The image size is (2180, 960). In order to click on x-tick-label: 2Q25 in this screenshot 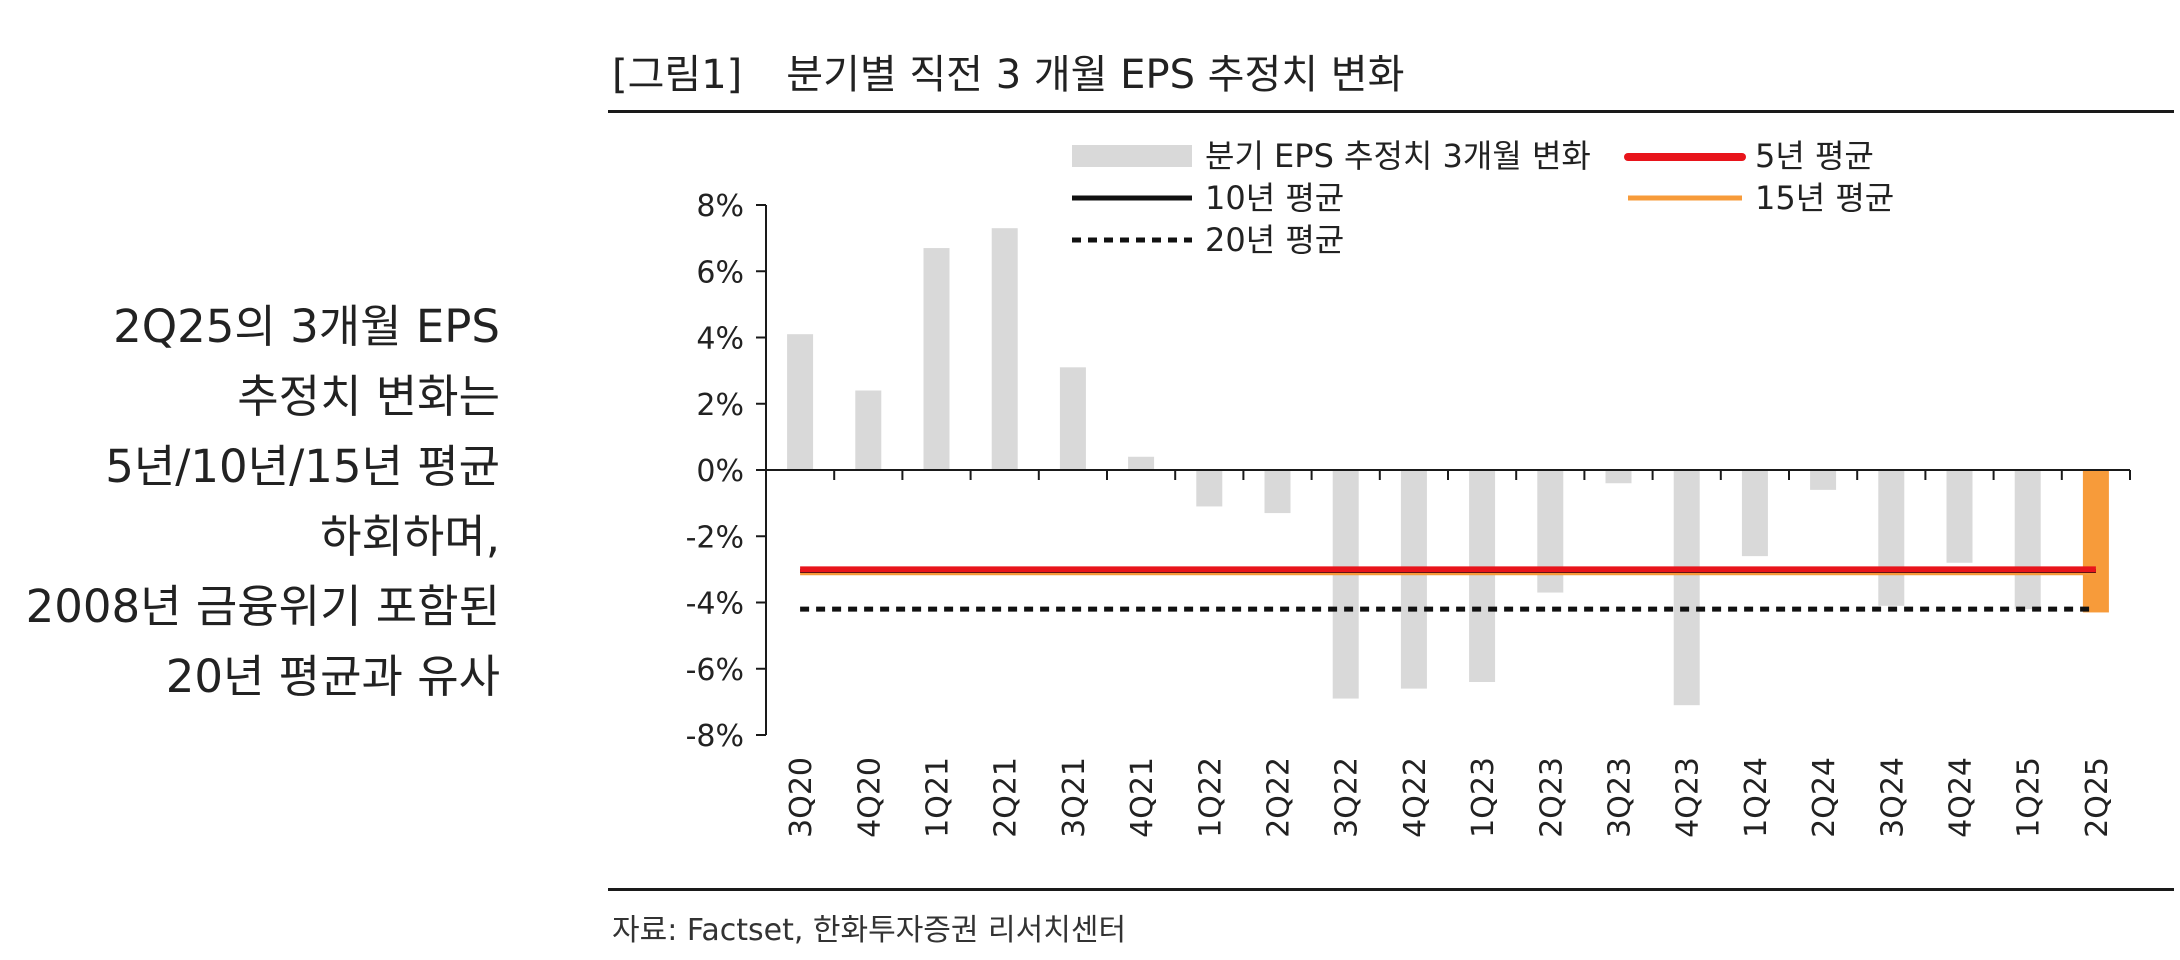, I will do `click(2097, 797)`.